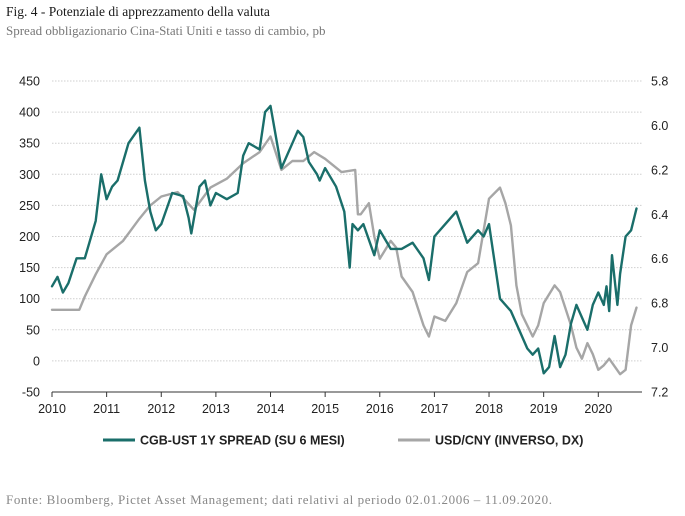 The width and height of the screenshot is (685, 516). Describe the element at coordinates (509, 441) in the screenshot. I see `legend-label-fx: USD/CNY (INVERSO, DX)` at that location.